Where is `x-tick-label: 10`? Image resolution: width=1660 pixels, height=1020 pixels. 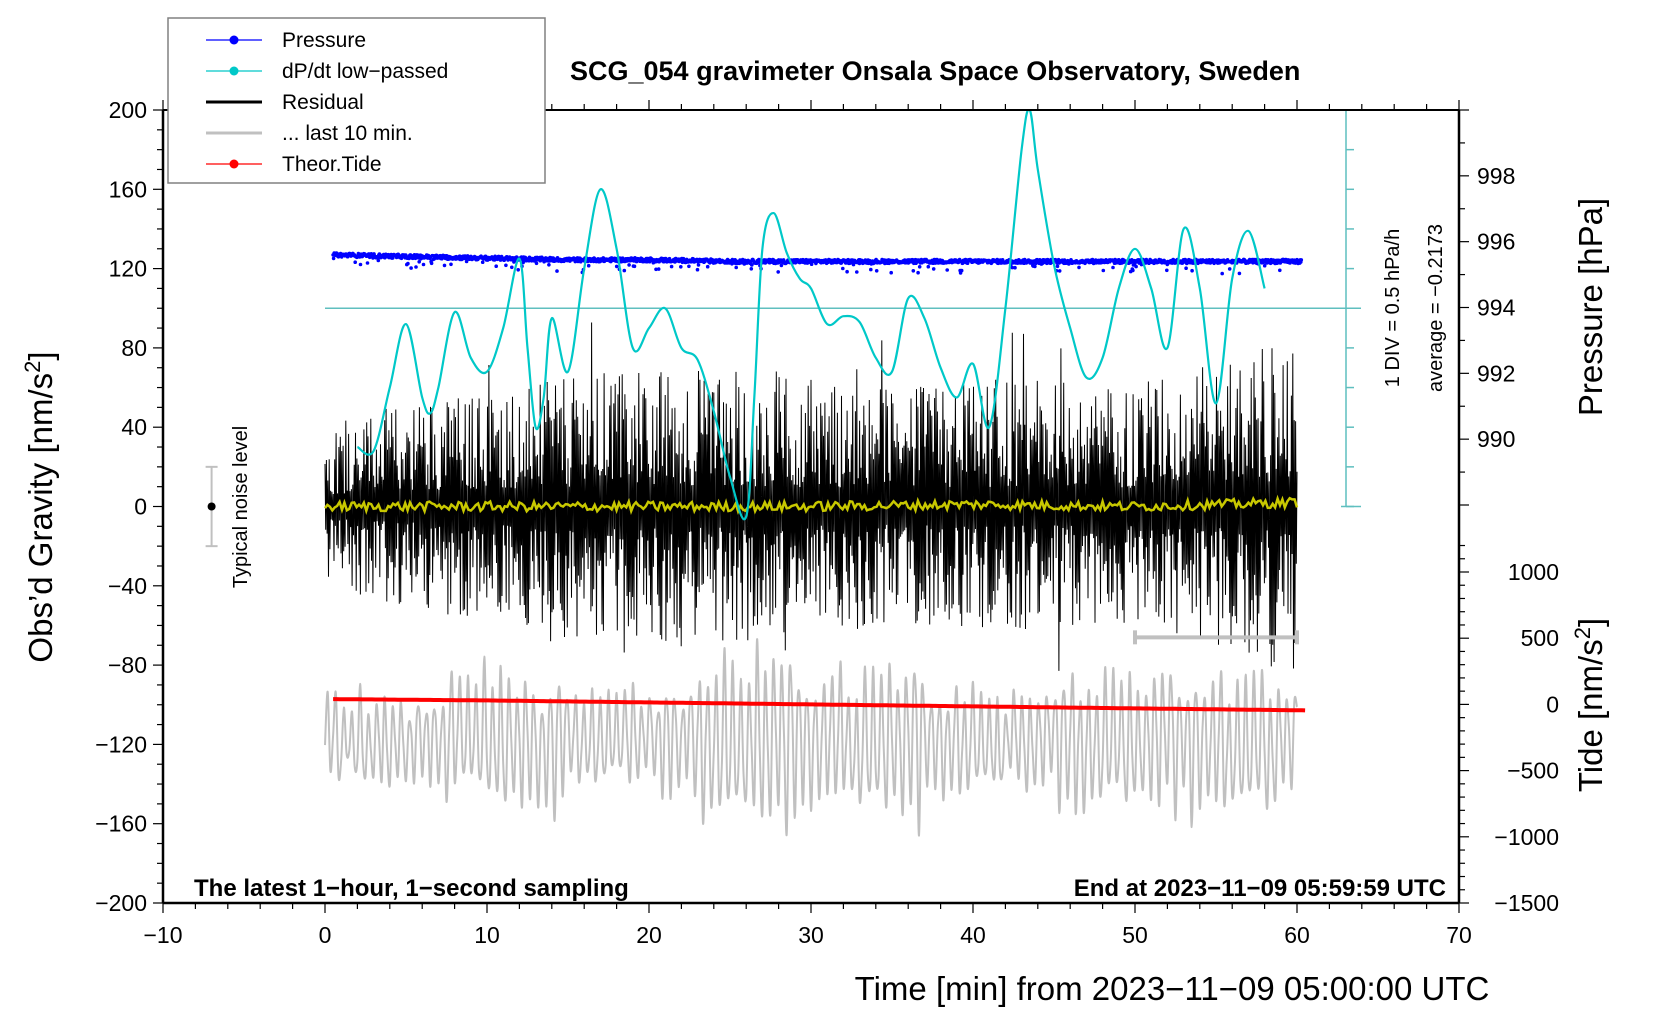 x-tick-label: 10 is located at coordinates (487, 935).